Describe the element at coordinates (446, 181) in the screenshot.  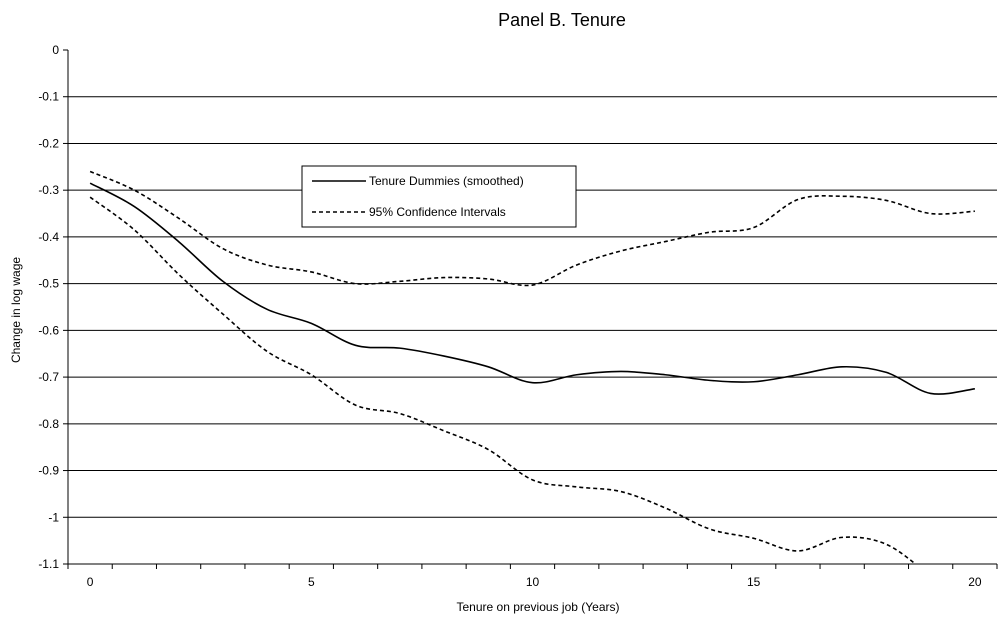
I see `legend-label-tenure-dummies: Tenure Dummies (smoothed)` at that location.